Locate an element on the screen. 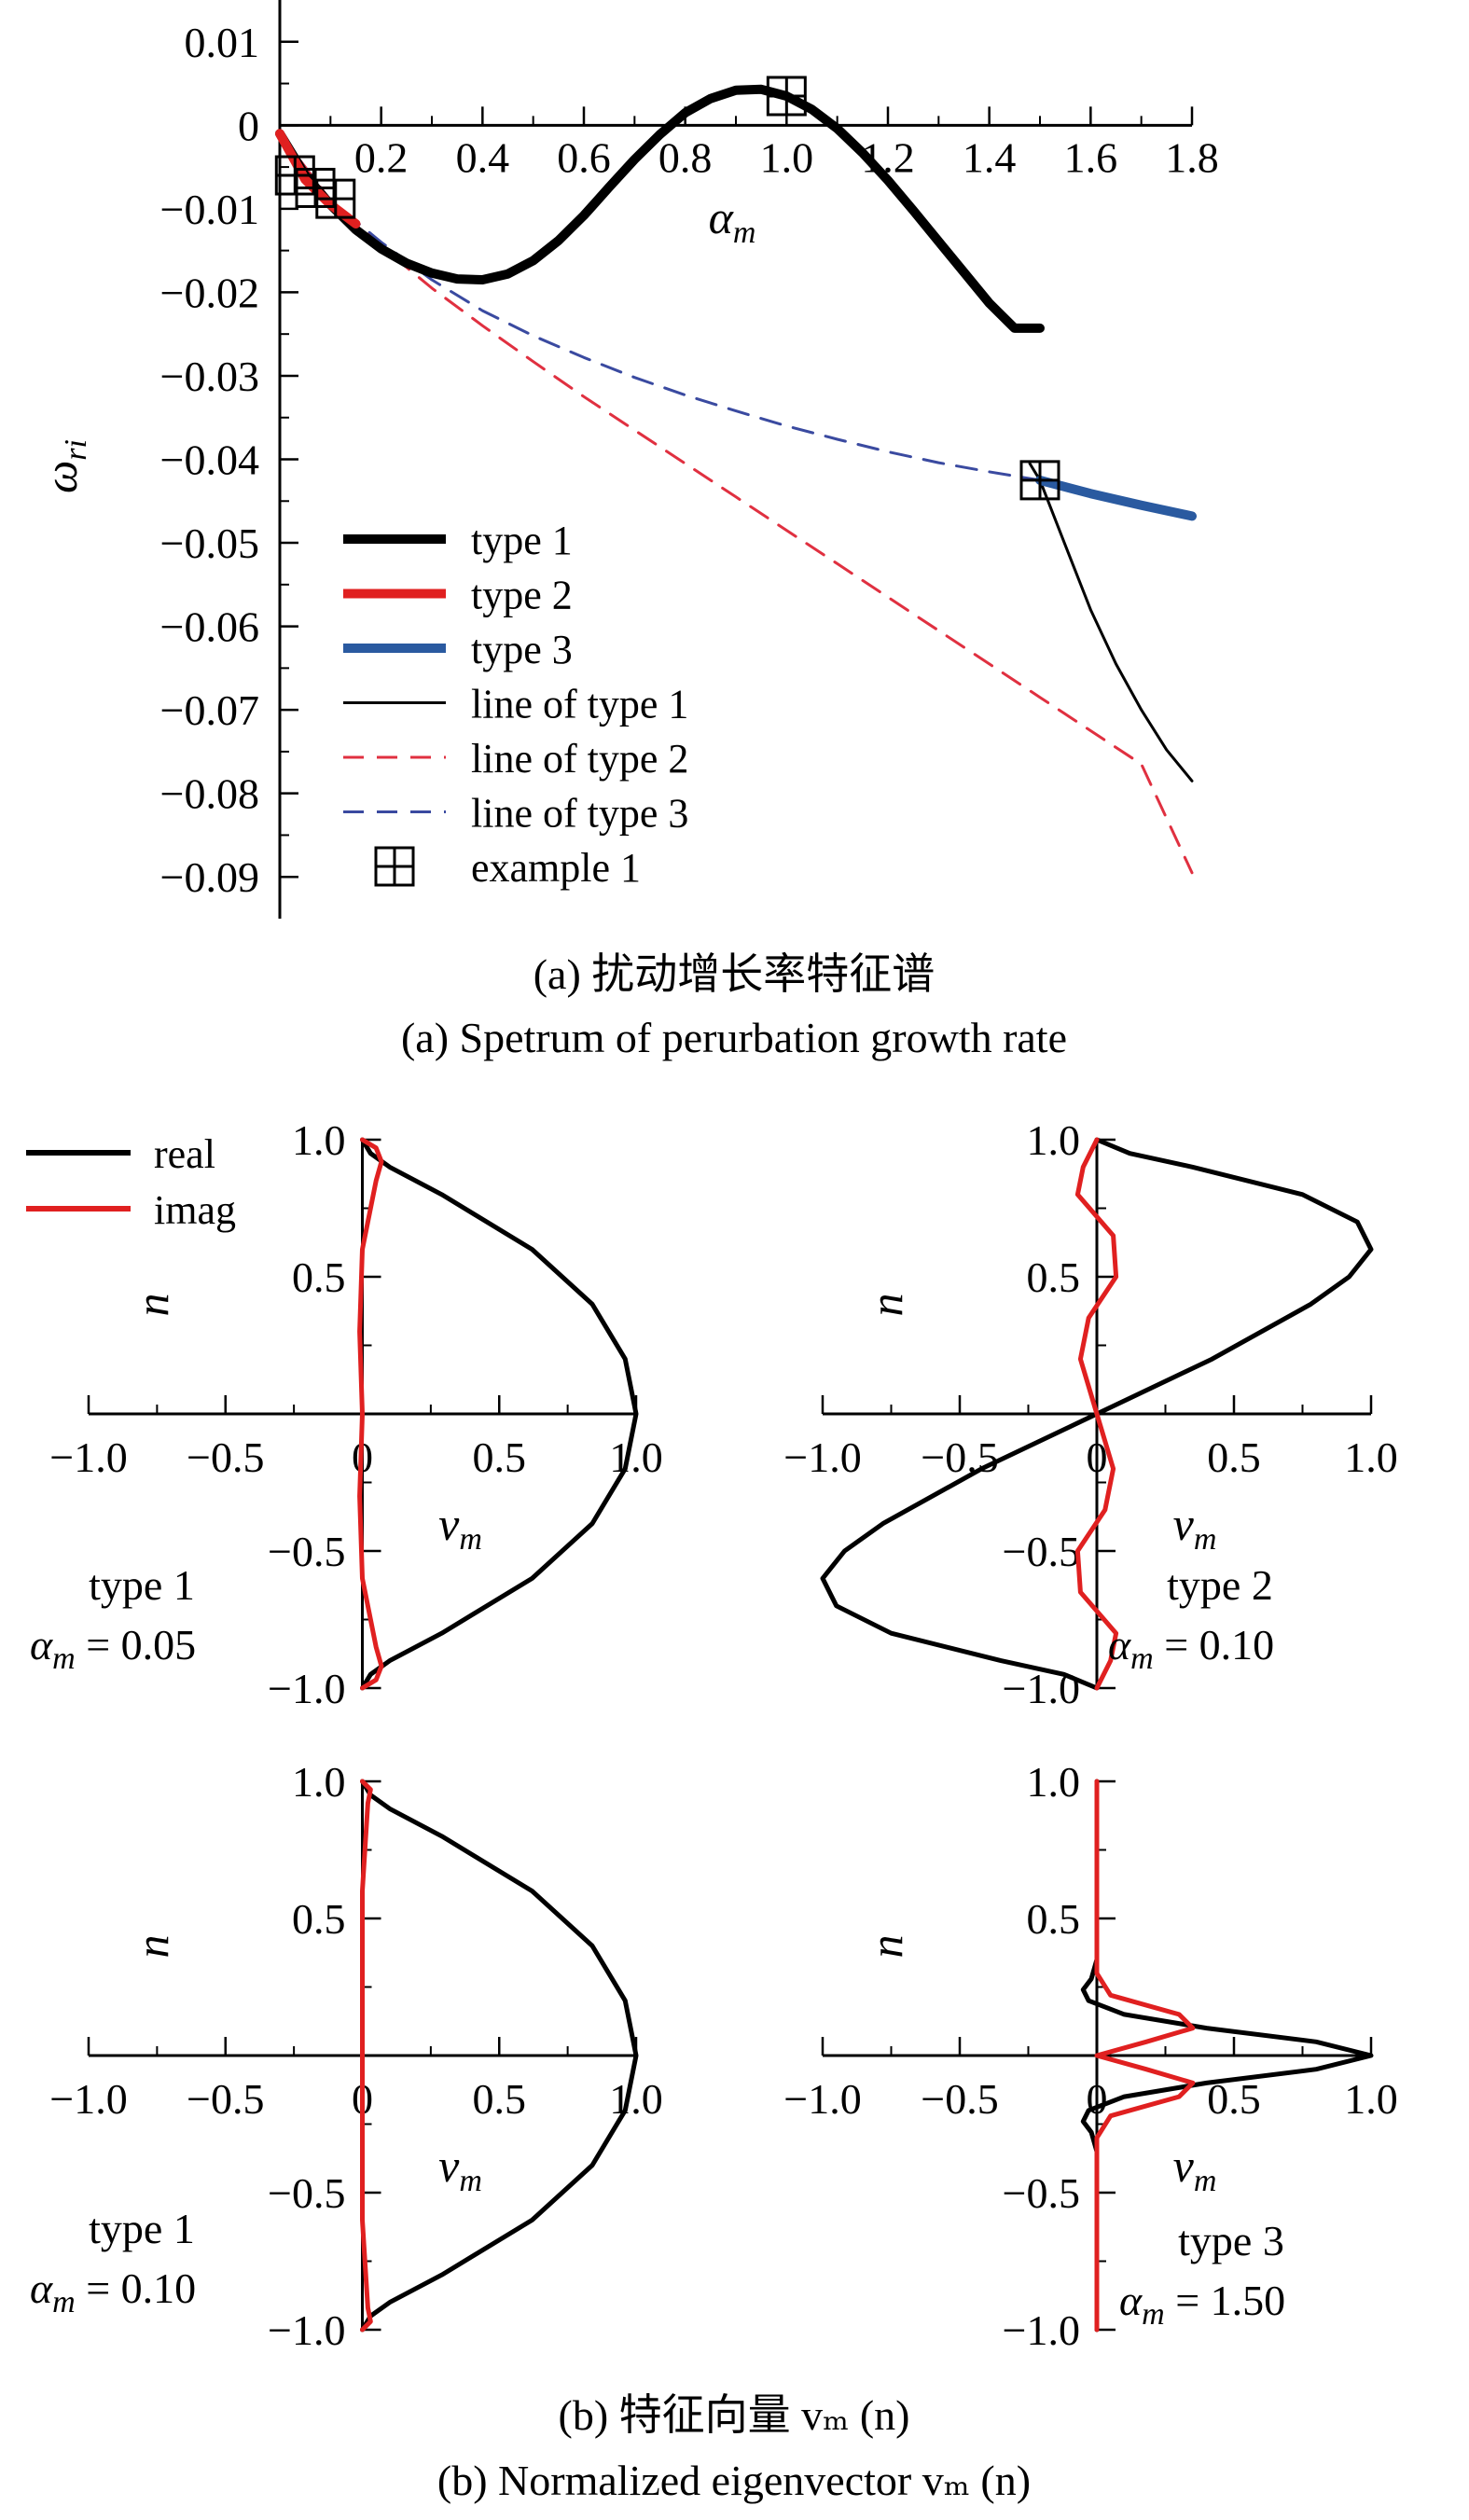  y-tick-label: −0.01 is located at coordinates (209, 209).